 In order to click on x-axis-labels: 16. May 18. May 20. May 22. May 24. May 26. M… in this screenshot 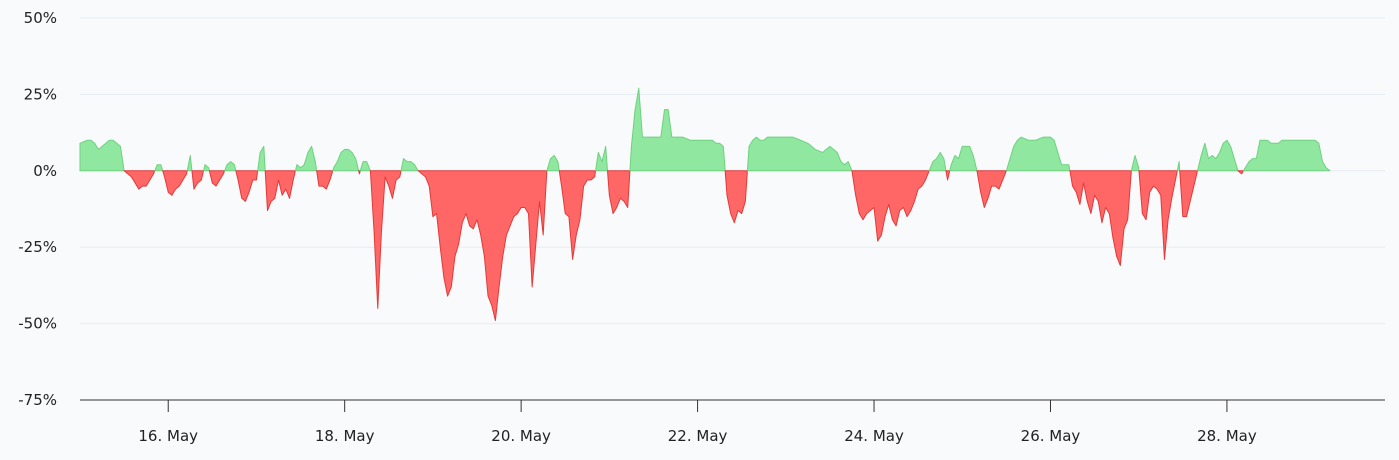, I will do `click(697, 436)`.